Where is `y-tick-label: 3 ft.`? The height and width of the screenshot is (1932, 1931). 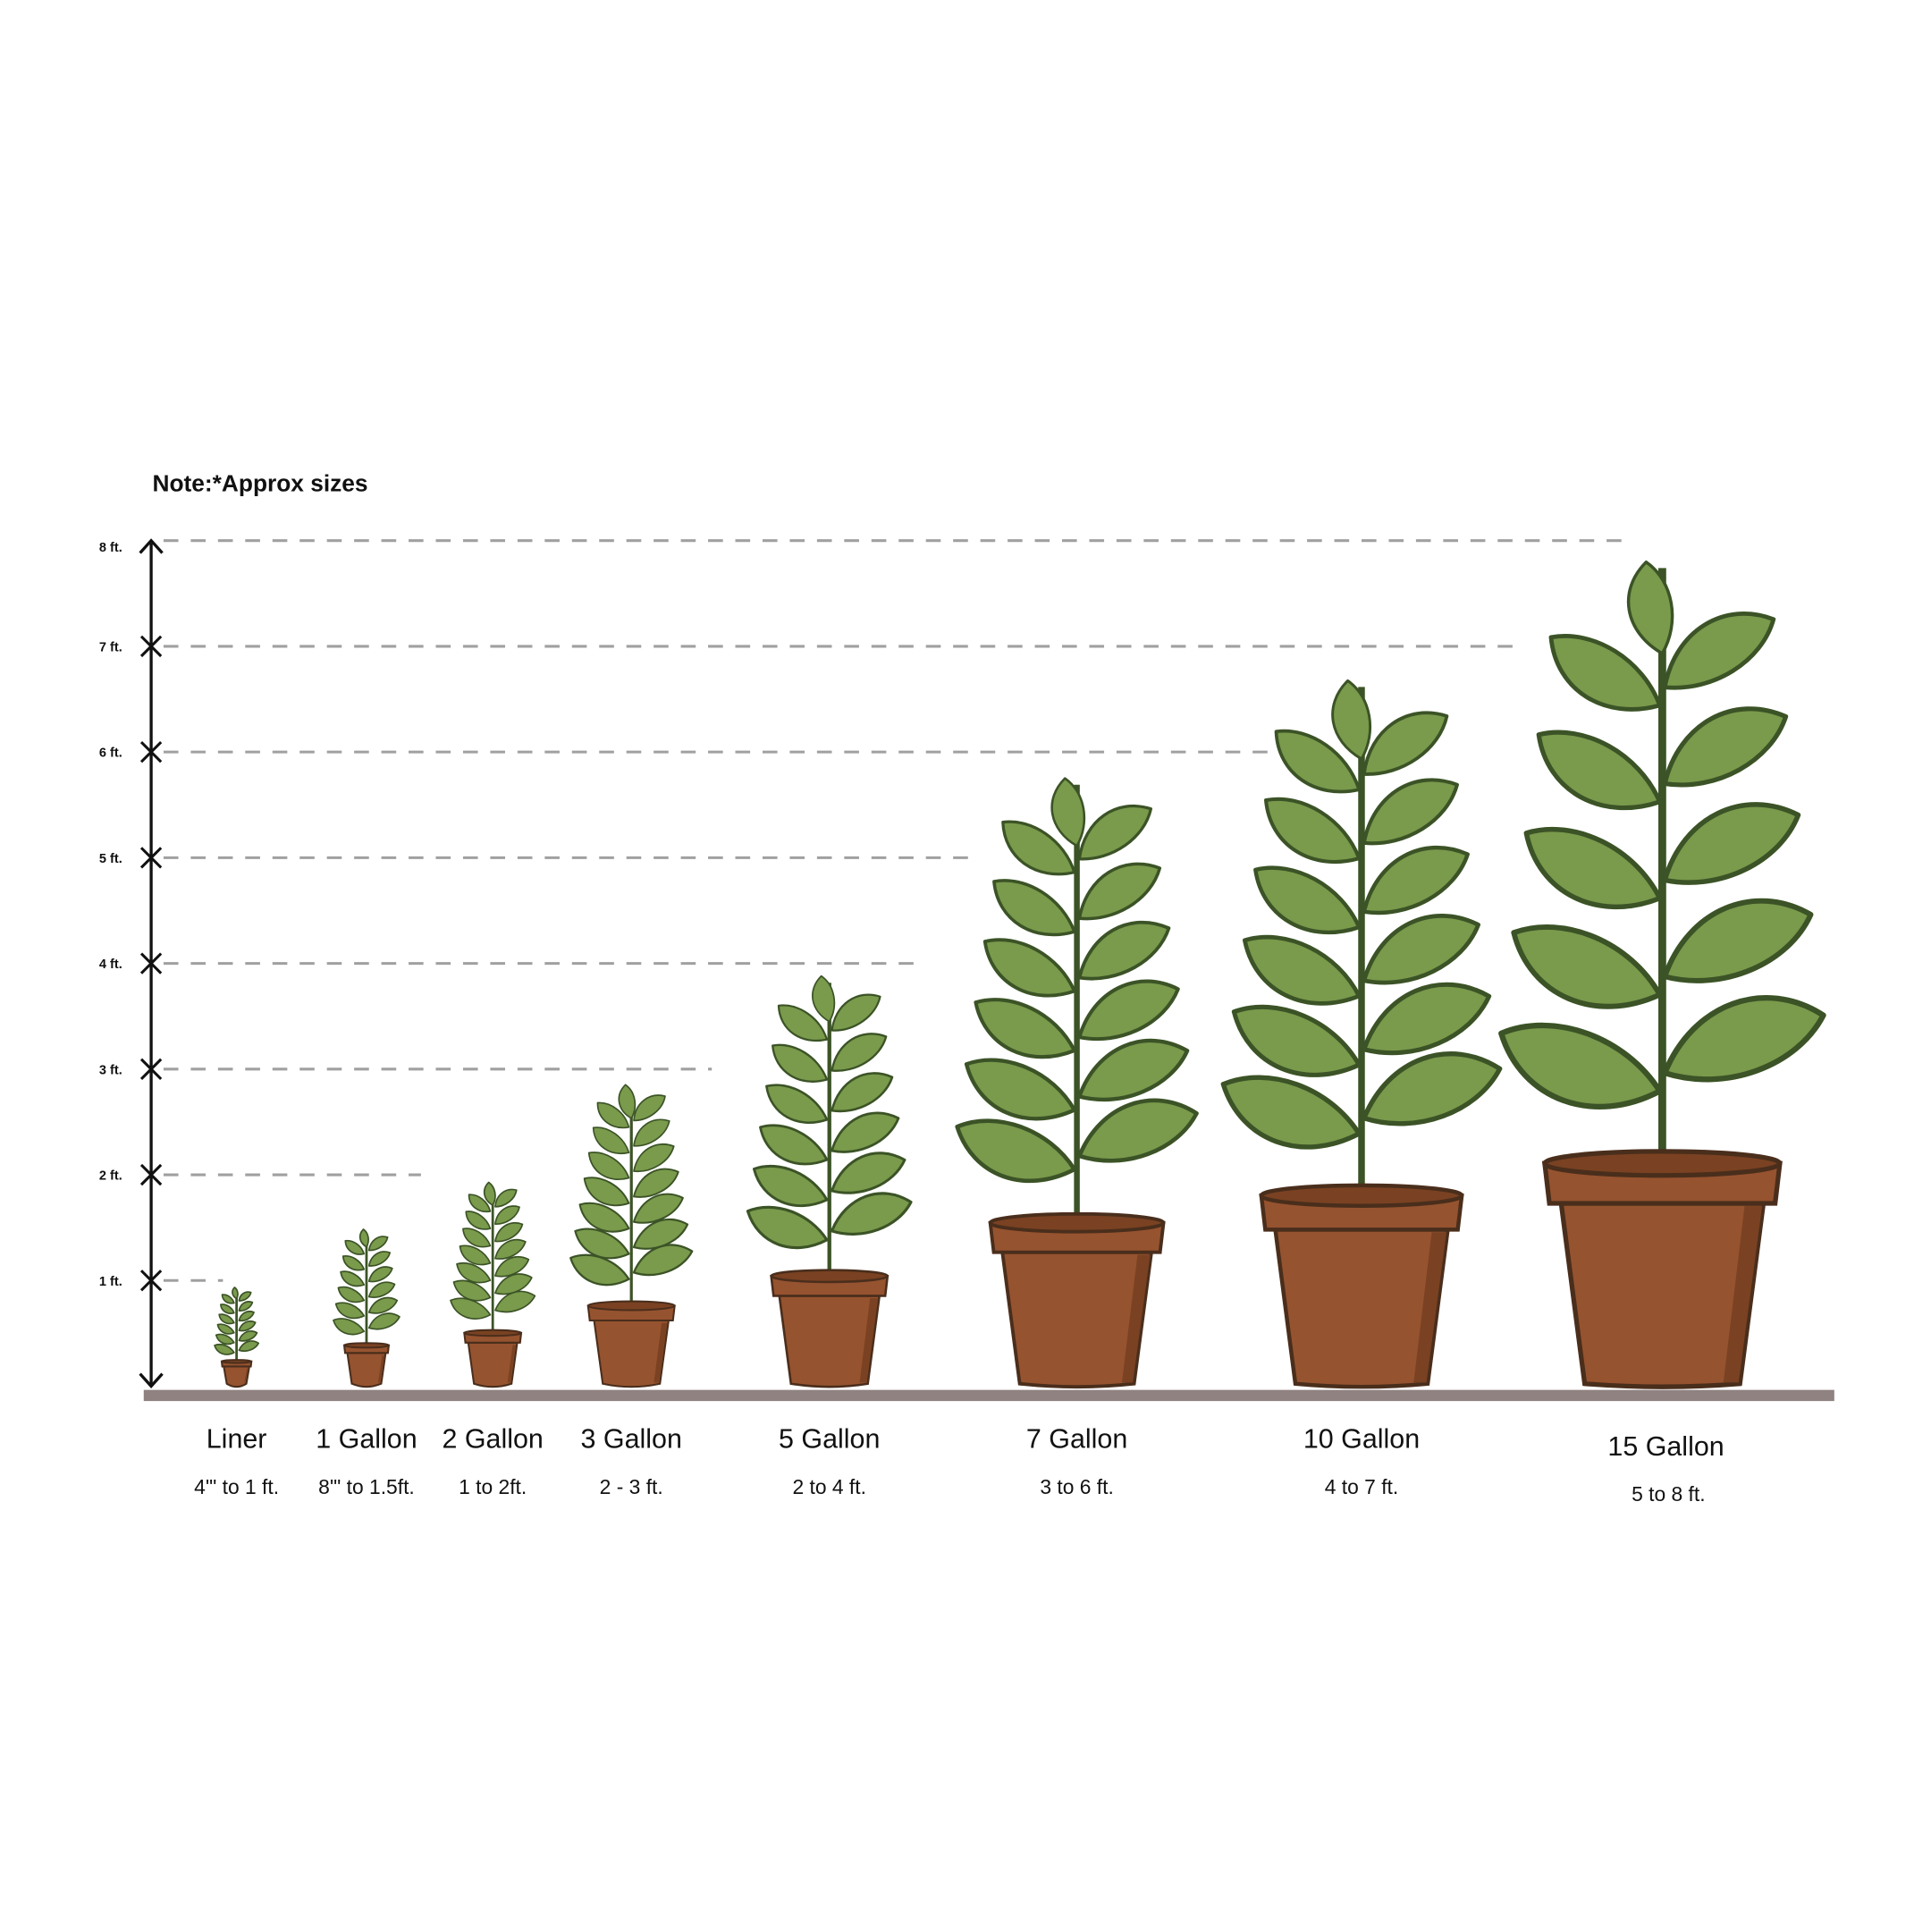
y-tick-label: 3 ft. is located at coordinates (110, 1070).